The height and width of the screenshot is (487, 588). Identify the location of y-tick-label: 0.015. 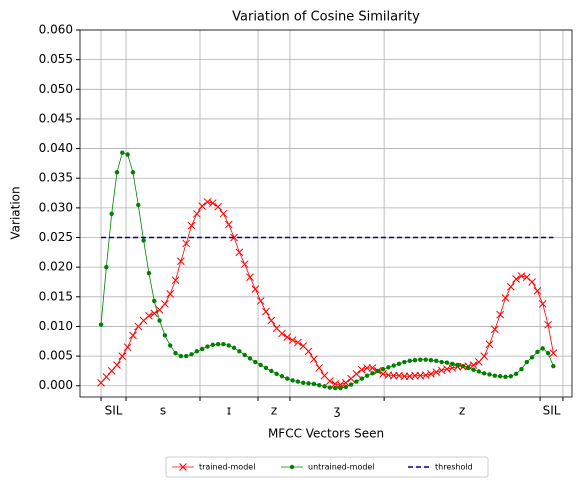
(56, 296).